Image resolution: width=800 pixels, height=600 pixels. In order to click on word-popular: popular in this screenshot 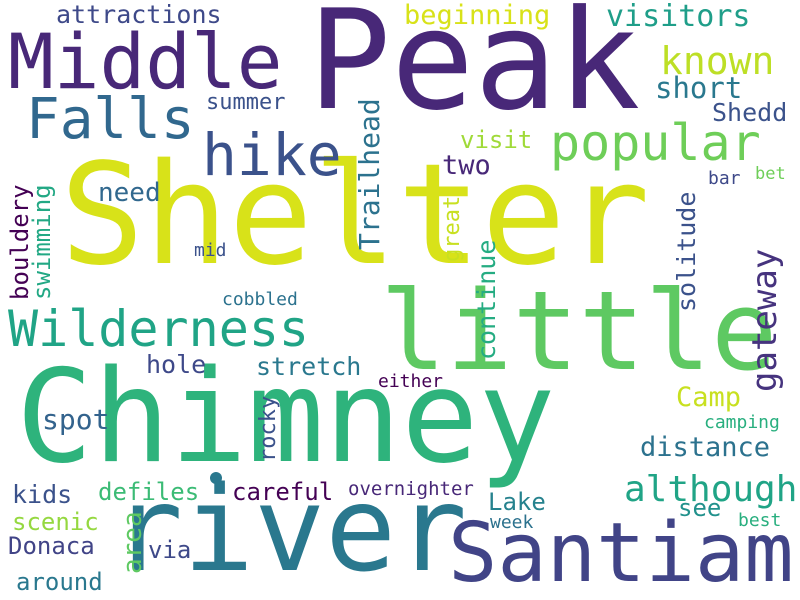, I will do `click(655, 143)`.